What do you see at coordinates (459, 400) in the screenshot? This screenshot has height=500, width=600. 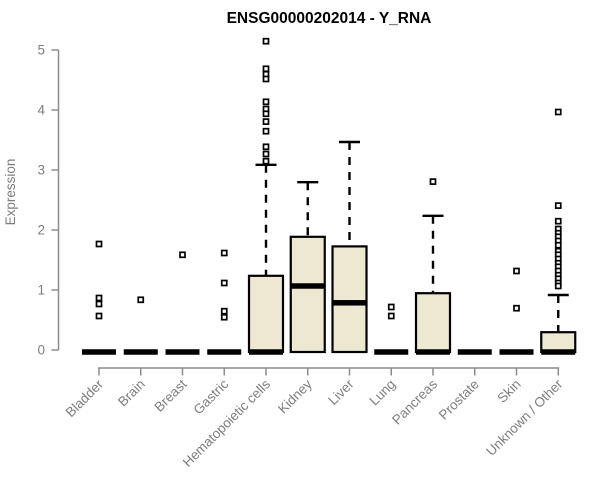 I see `x-category-label: Prostate` at bounding box center [459, 400].